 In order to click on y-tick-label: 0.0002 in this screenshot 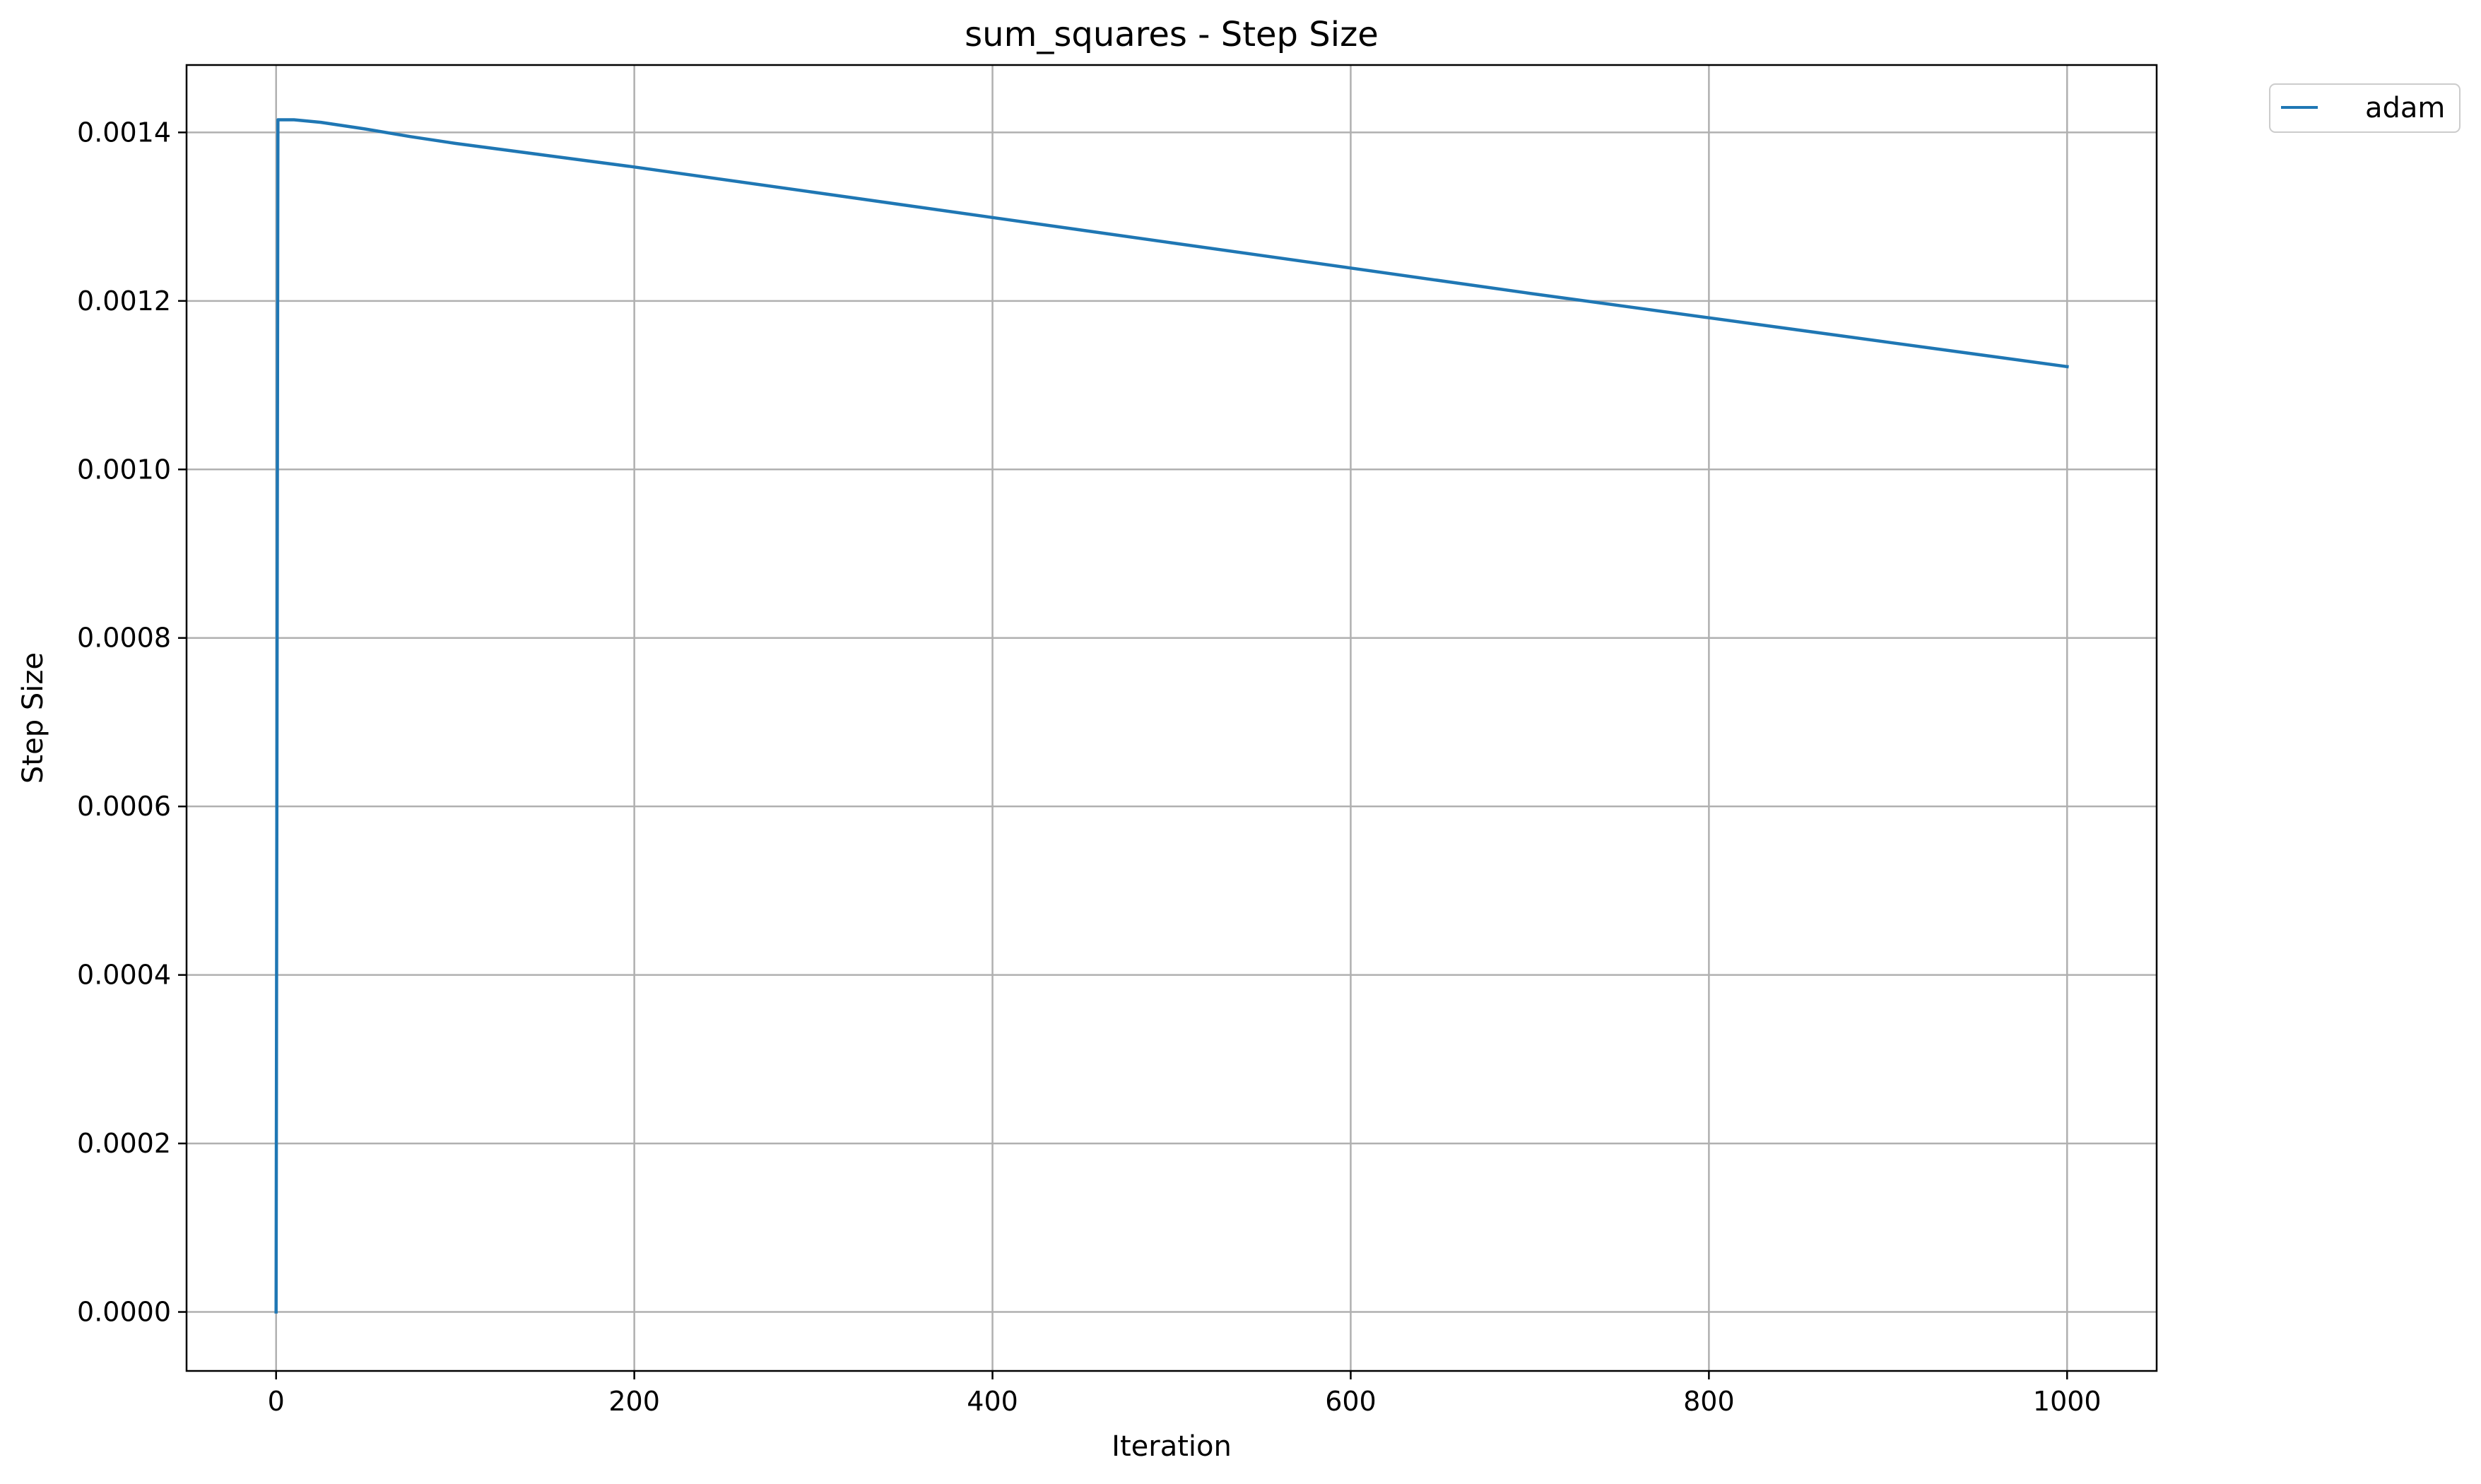, I will do `click(124, 1143)`.